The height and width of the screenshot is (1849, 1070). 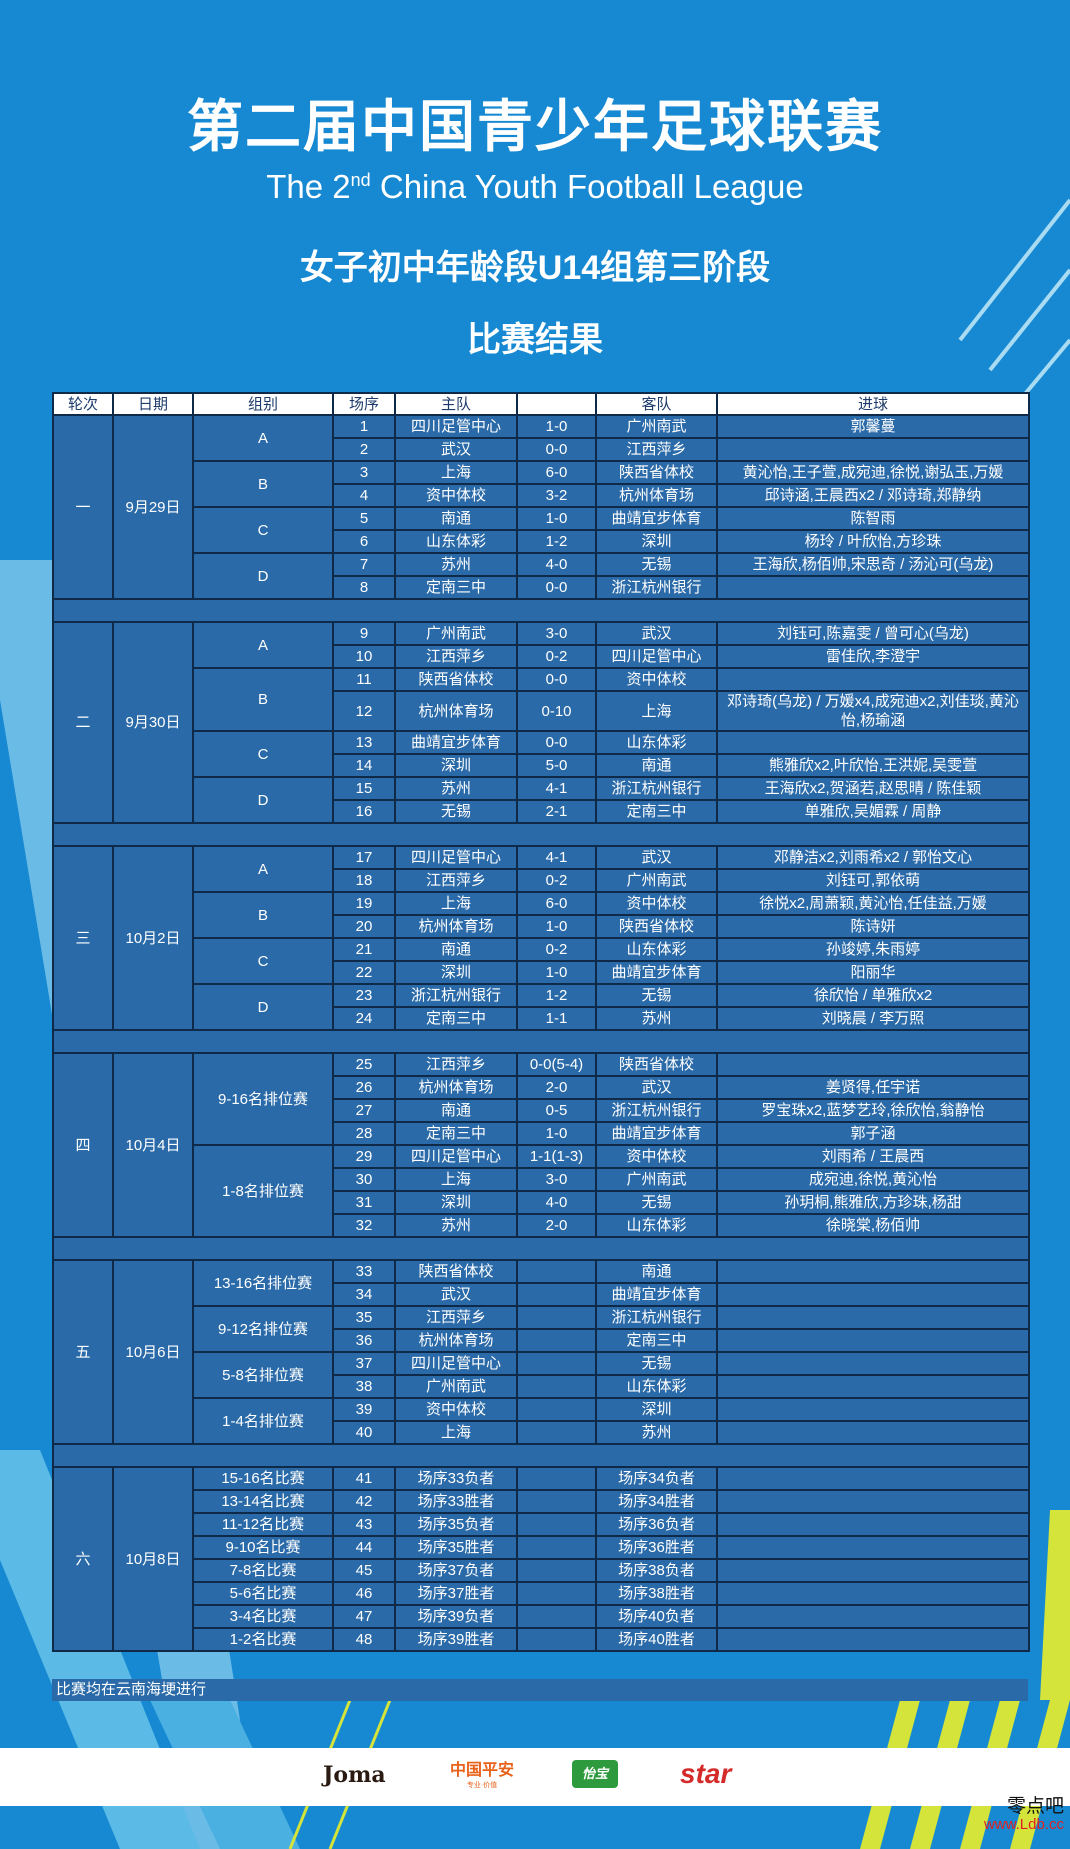 What do you see at coordinates (1024, 1814) in the screenshot?
I see `watermark: 零点吧 www.Ldb.cc` at bounding box center [1024, 1814].